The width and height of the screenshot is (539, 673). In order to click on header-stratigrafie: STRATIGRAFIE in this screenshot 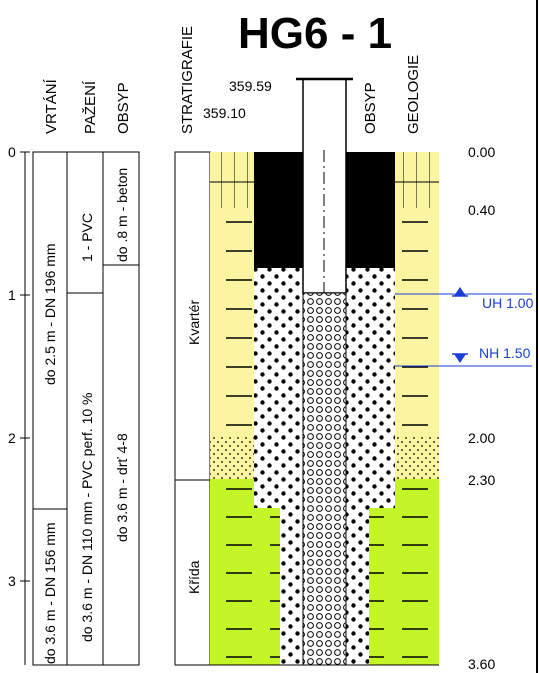, I will do `click(187, 80)`.